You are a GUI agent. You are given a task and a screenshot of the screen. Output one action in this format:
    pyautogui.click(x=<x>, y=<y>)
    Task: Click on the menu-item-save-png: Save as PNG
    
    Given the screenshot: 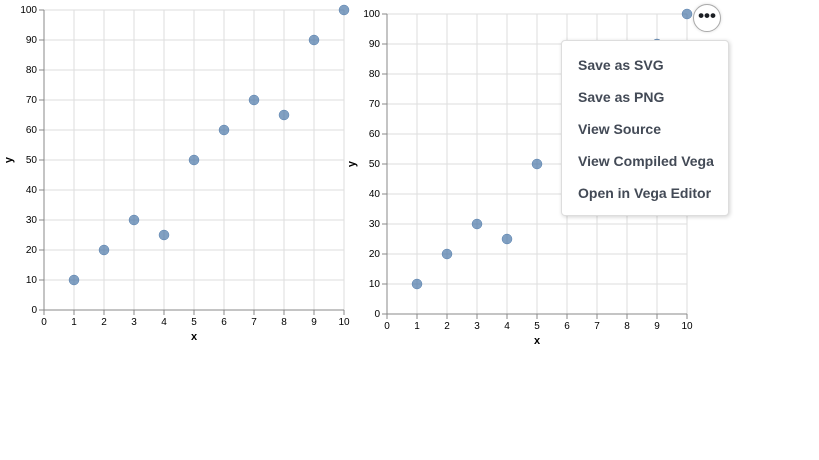 What is the action you would take?
    pyautogui.click(x=621, y=97)
    